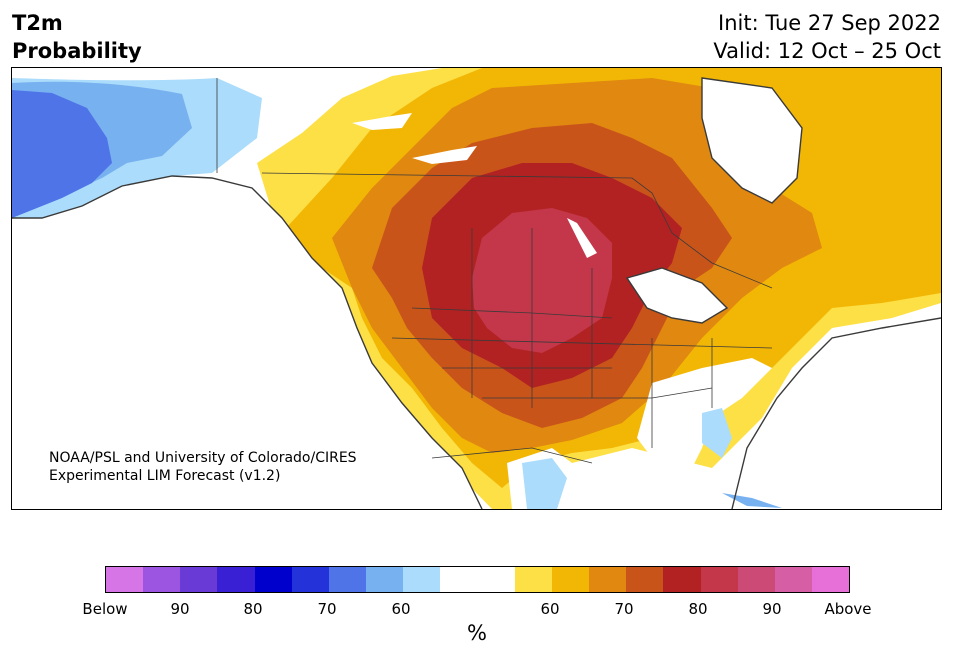  What do you see at coordinates (77, 37) in the screenshot?
I see `plot-title: T2m Probability` at bounding box center [77, 37].